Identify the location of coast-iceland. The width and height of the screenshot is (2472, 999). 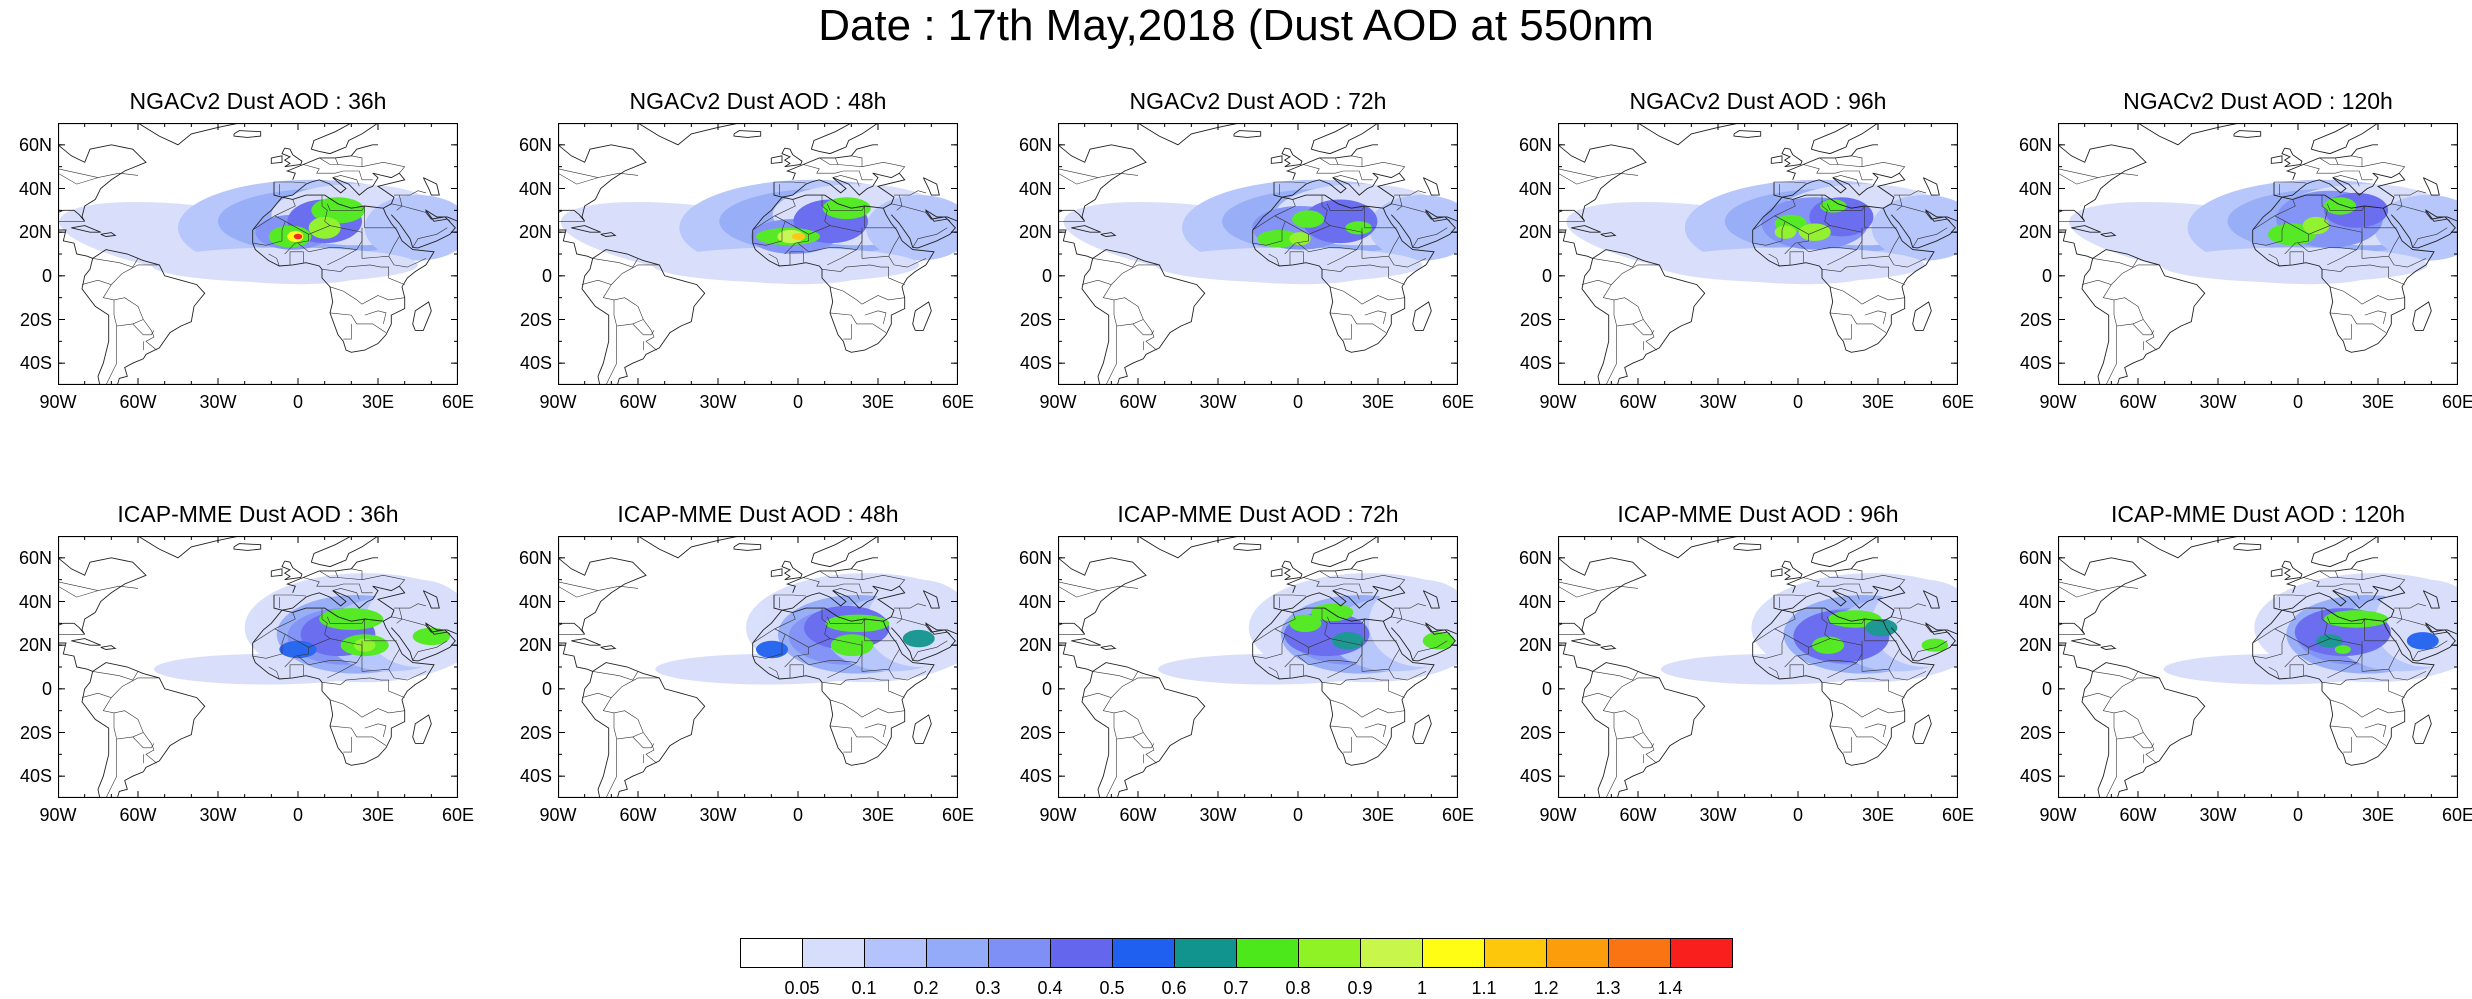
(1247, 547).